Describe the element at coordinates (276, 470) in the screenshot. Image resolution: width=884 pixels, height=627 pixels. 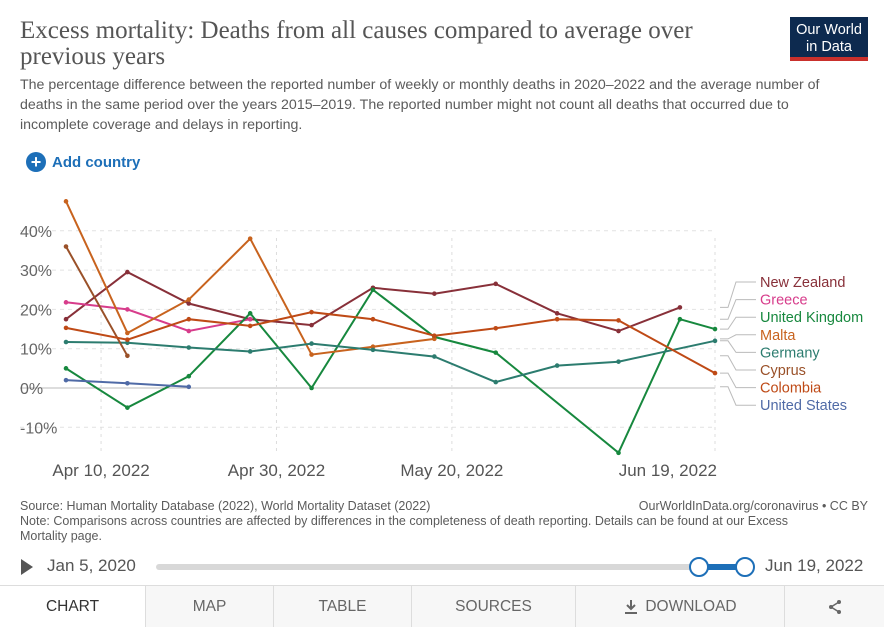
I see `x-tick-label: Apr 30, 2022` at that location.